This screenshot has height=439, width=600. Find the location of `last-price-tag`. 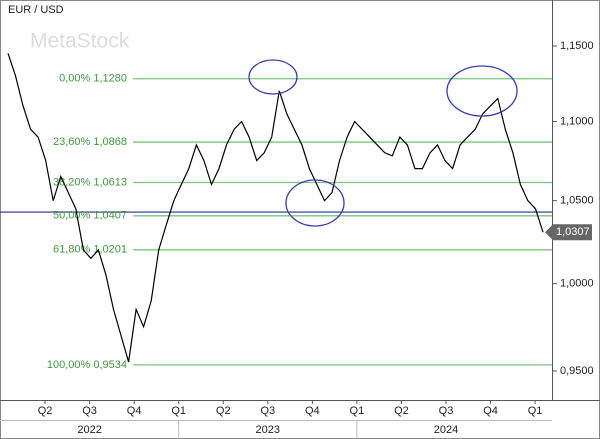

last-price-tag is located at coordinates (568, 232).